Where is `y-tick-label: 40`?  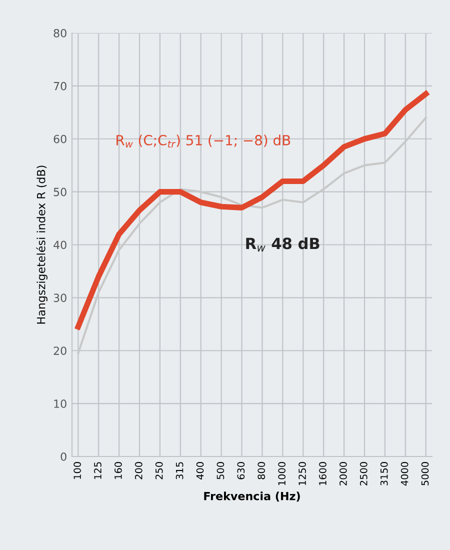 y-tick-label: 40 is located at coordinates (60, 245).